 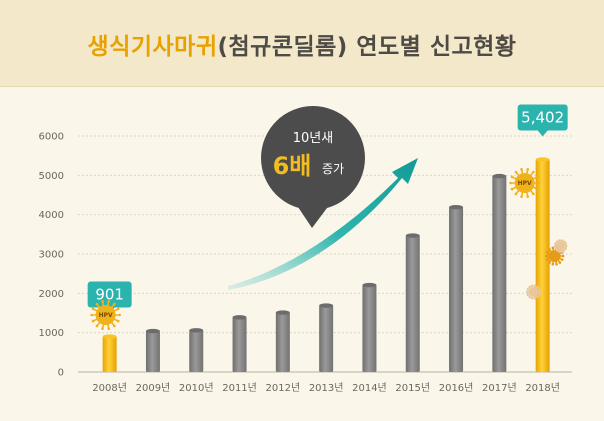 I want to click on virus-label: HPV, so click(x=106, y=315).